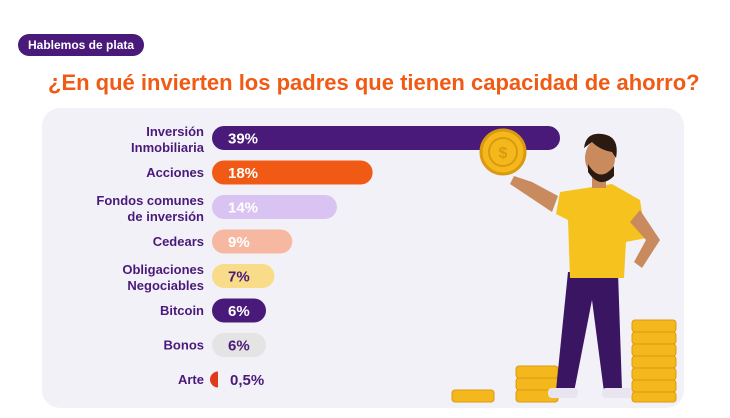  What do you see at coordinates (473, 396) in the screenshot?
I see `coin-stack-left-icon` at bounding box center [473, 396].